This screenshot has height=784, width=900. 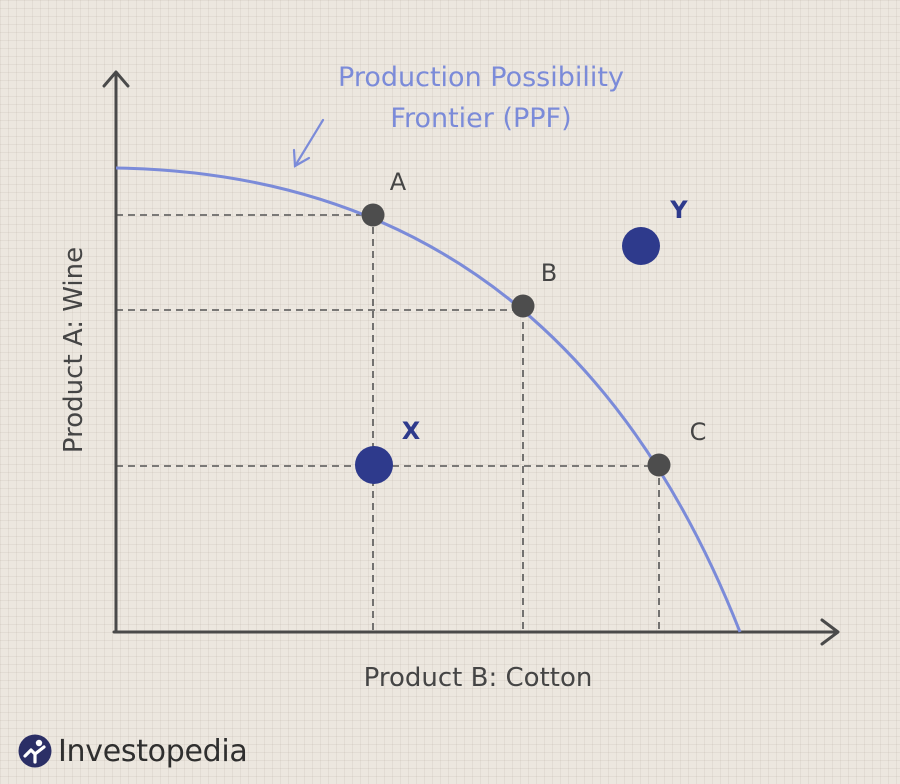 What do you see at coordinates (830, 632) in the screenshot?
I see `x-axis-arrow` at bounding box center [830, 632].